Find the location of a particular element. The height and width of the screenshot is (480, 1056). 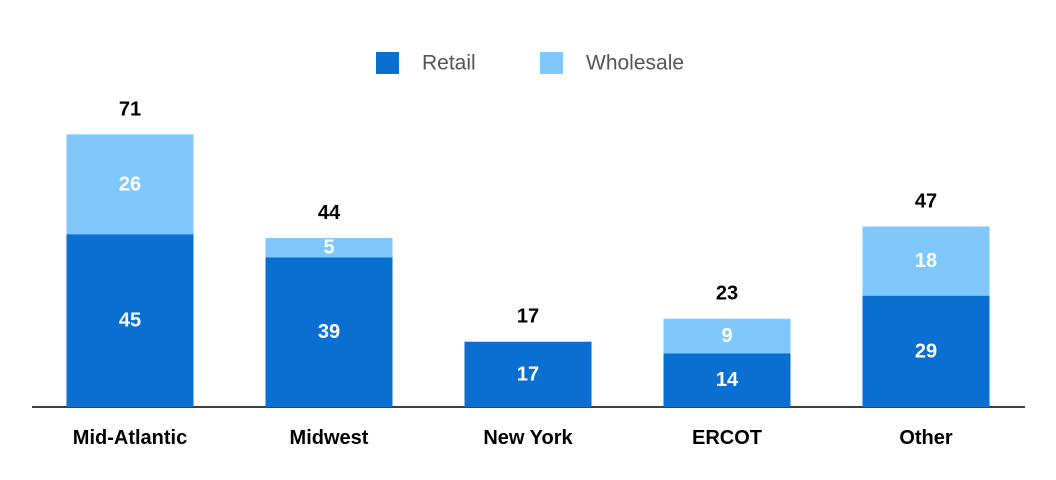

category-label: Midwest is located at coordinates (329, 438).